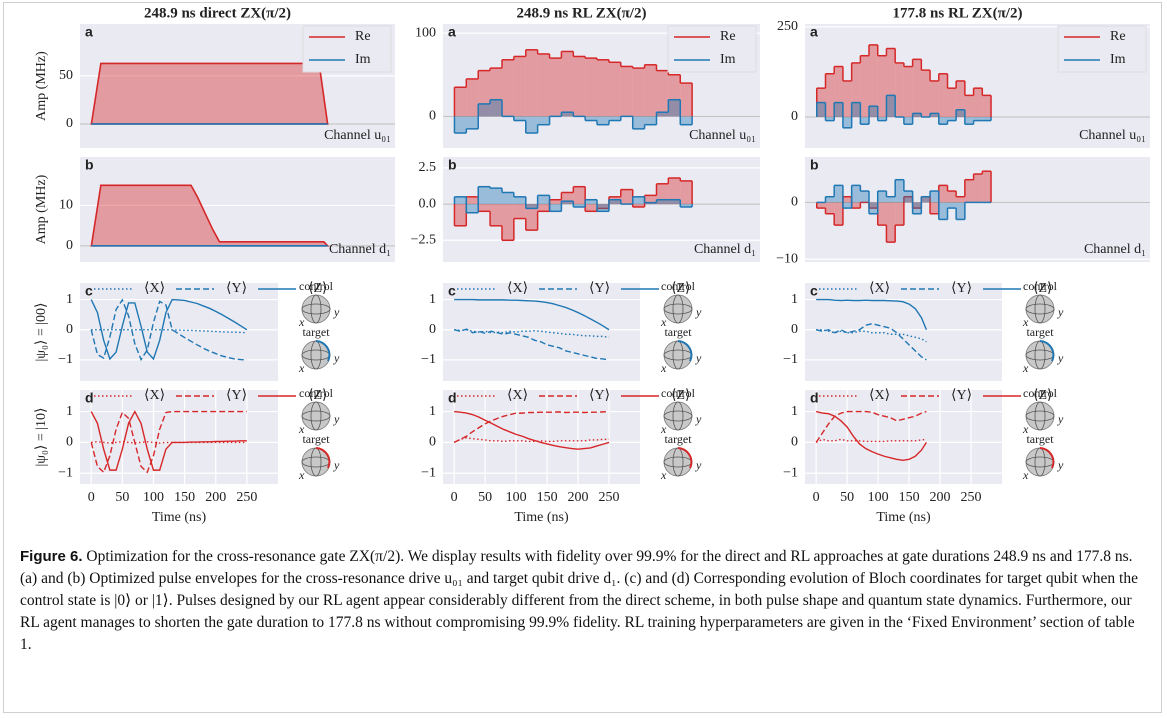  What do you see at coordinates (485, 497) in the screenshot?
I see `x-tick-label: 50` at bounding box center [485, 497].